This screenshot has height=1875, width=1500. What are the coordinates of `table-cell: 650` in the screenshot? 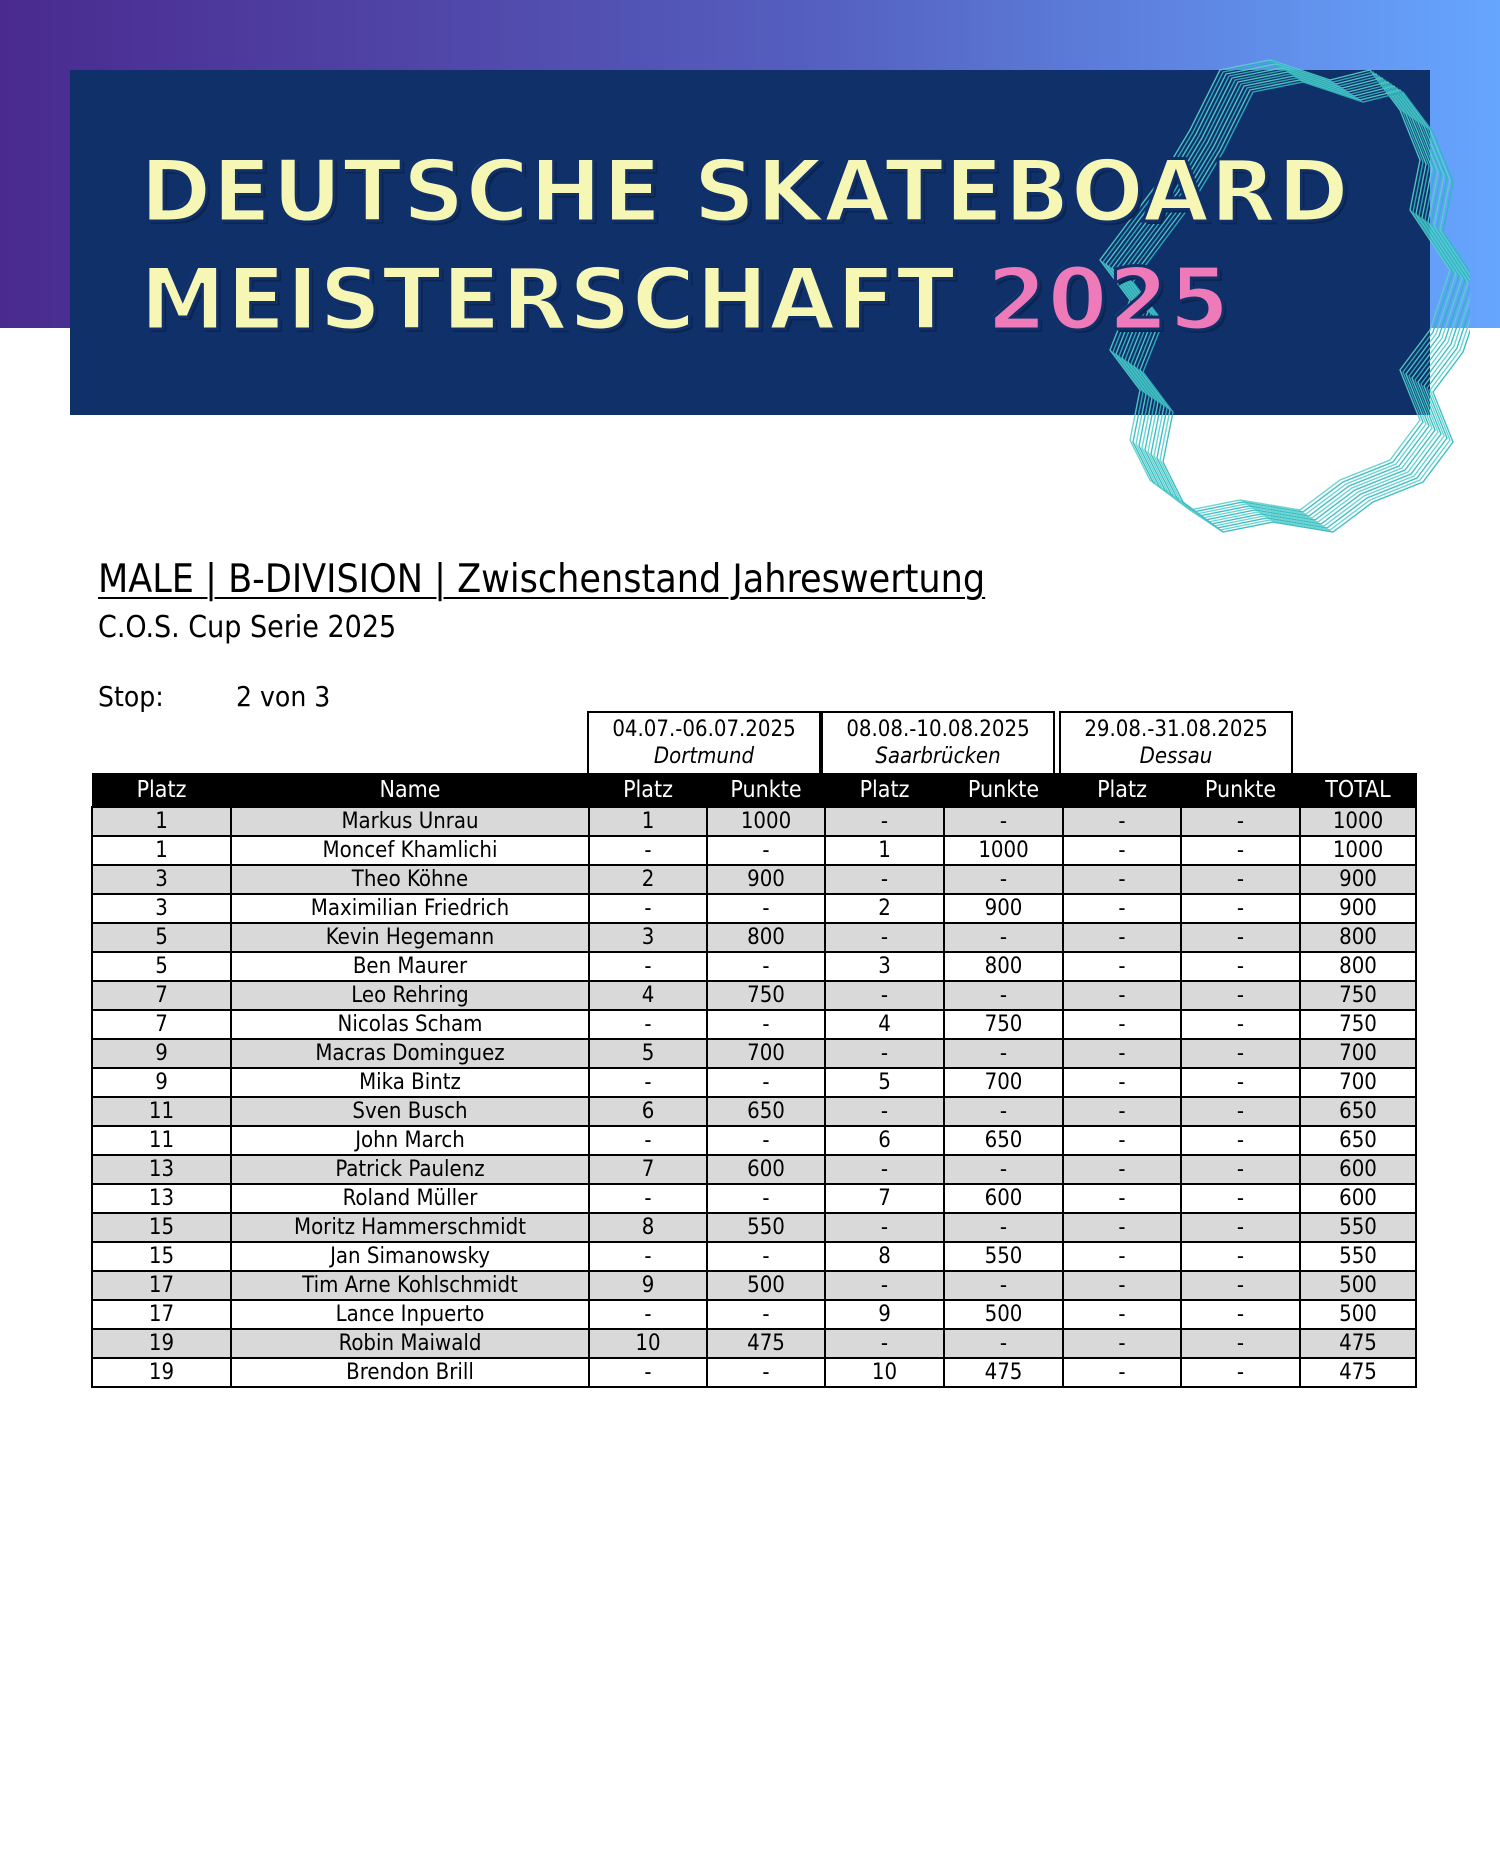 It's located at (766, 1111).